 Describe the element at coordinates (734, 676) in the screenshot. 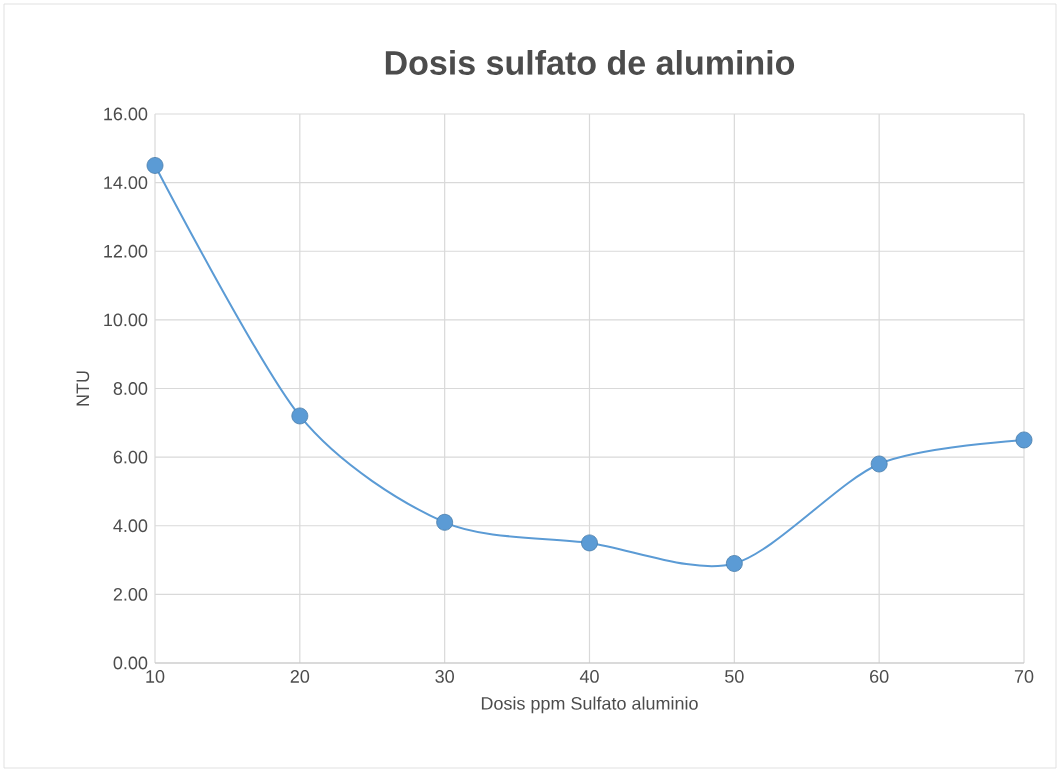

I see `x-tick-label: 50` at that location.